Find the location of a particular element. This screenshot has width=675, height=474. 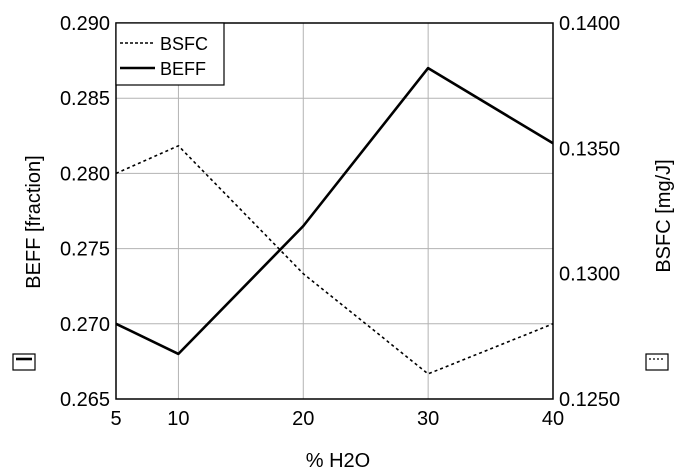

left-tick-label: 0.280 is located at coordinates (85, 174).